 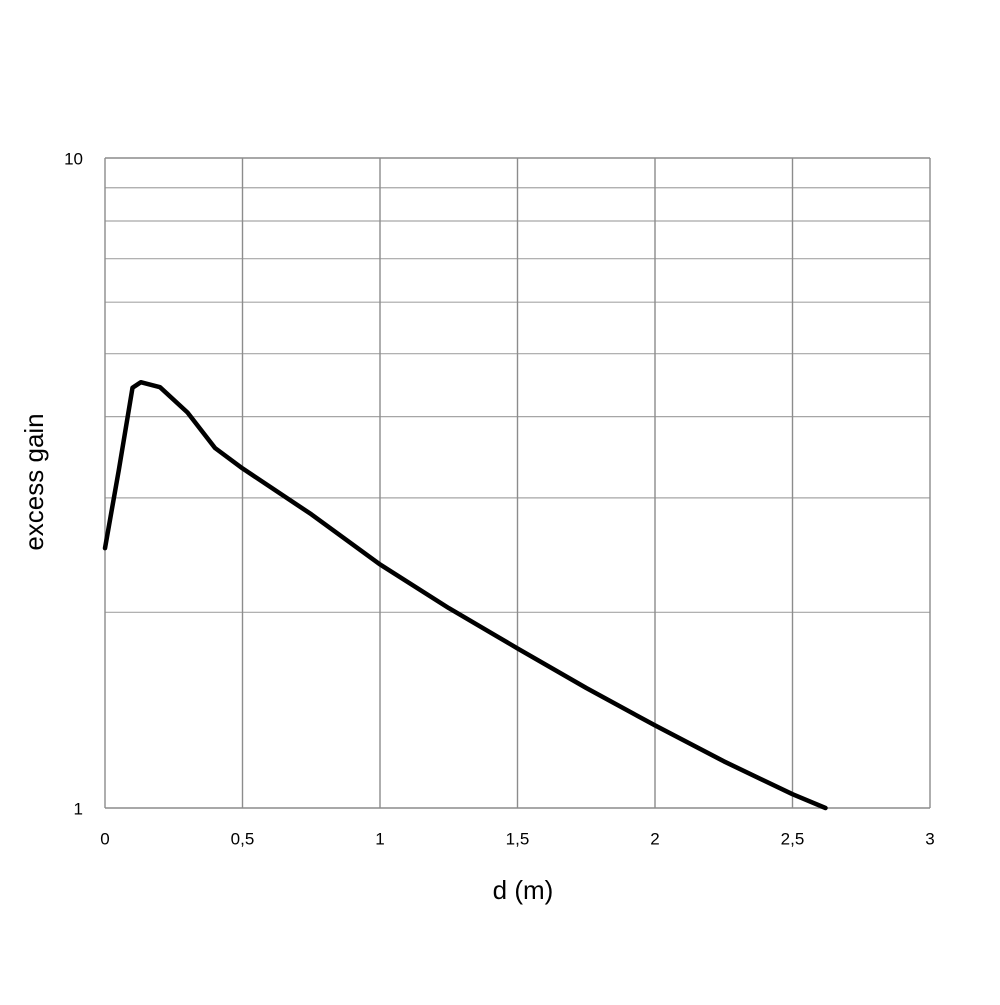 What do you see at coordinates (518, 838) in the screenshot?
I see `x-tick-label: 1,5` at bounding box center [518, 838].